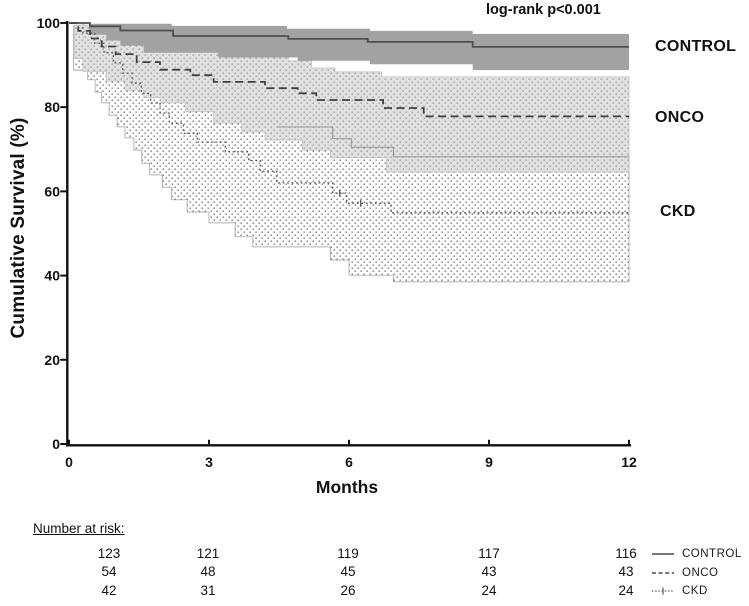 The width and height of the screenshot is (749, 606). What do you see at coordinates (52, 191) in the screenshot?
I see `y-tick-label: 60` at bounding box center [52, 191].